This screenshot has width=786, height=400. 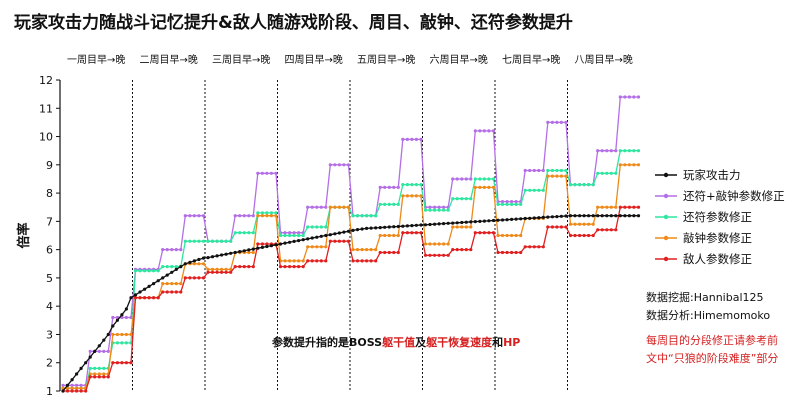 I want to click on cycle-label: 八周目早→晚, so click(x=604, y=60).